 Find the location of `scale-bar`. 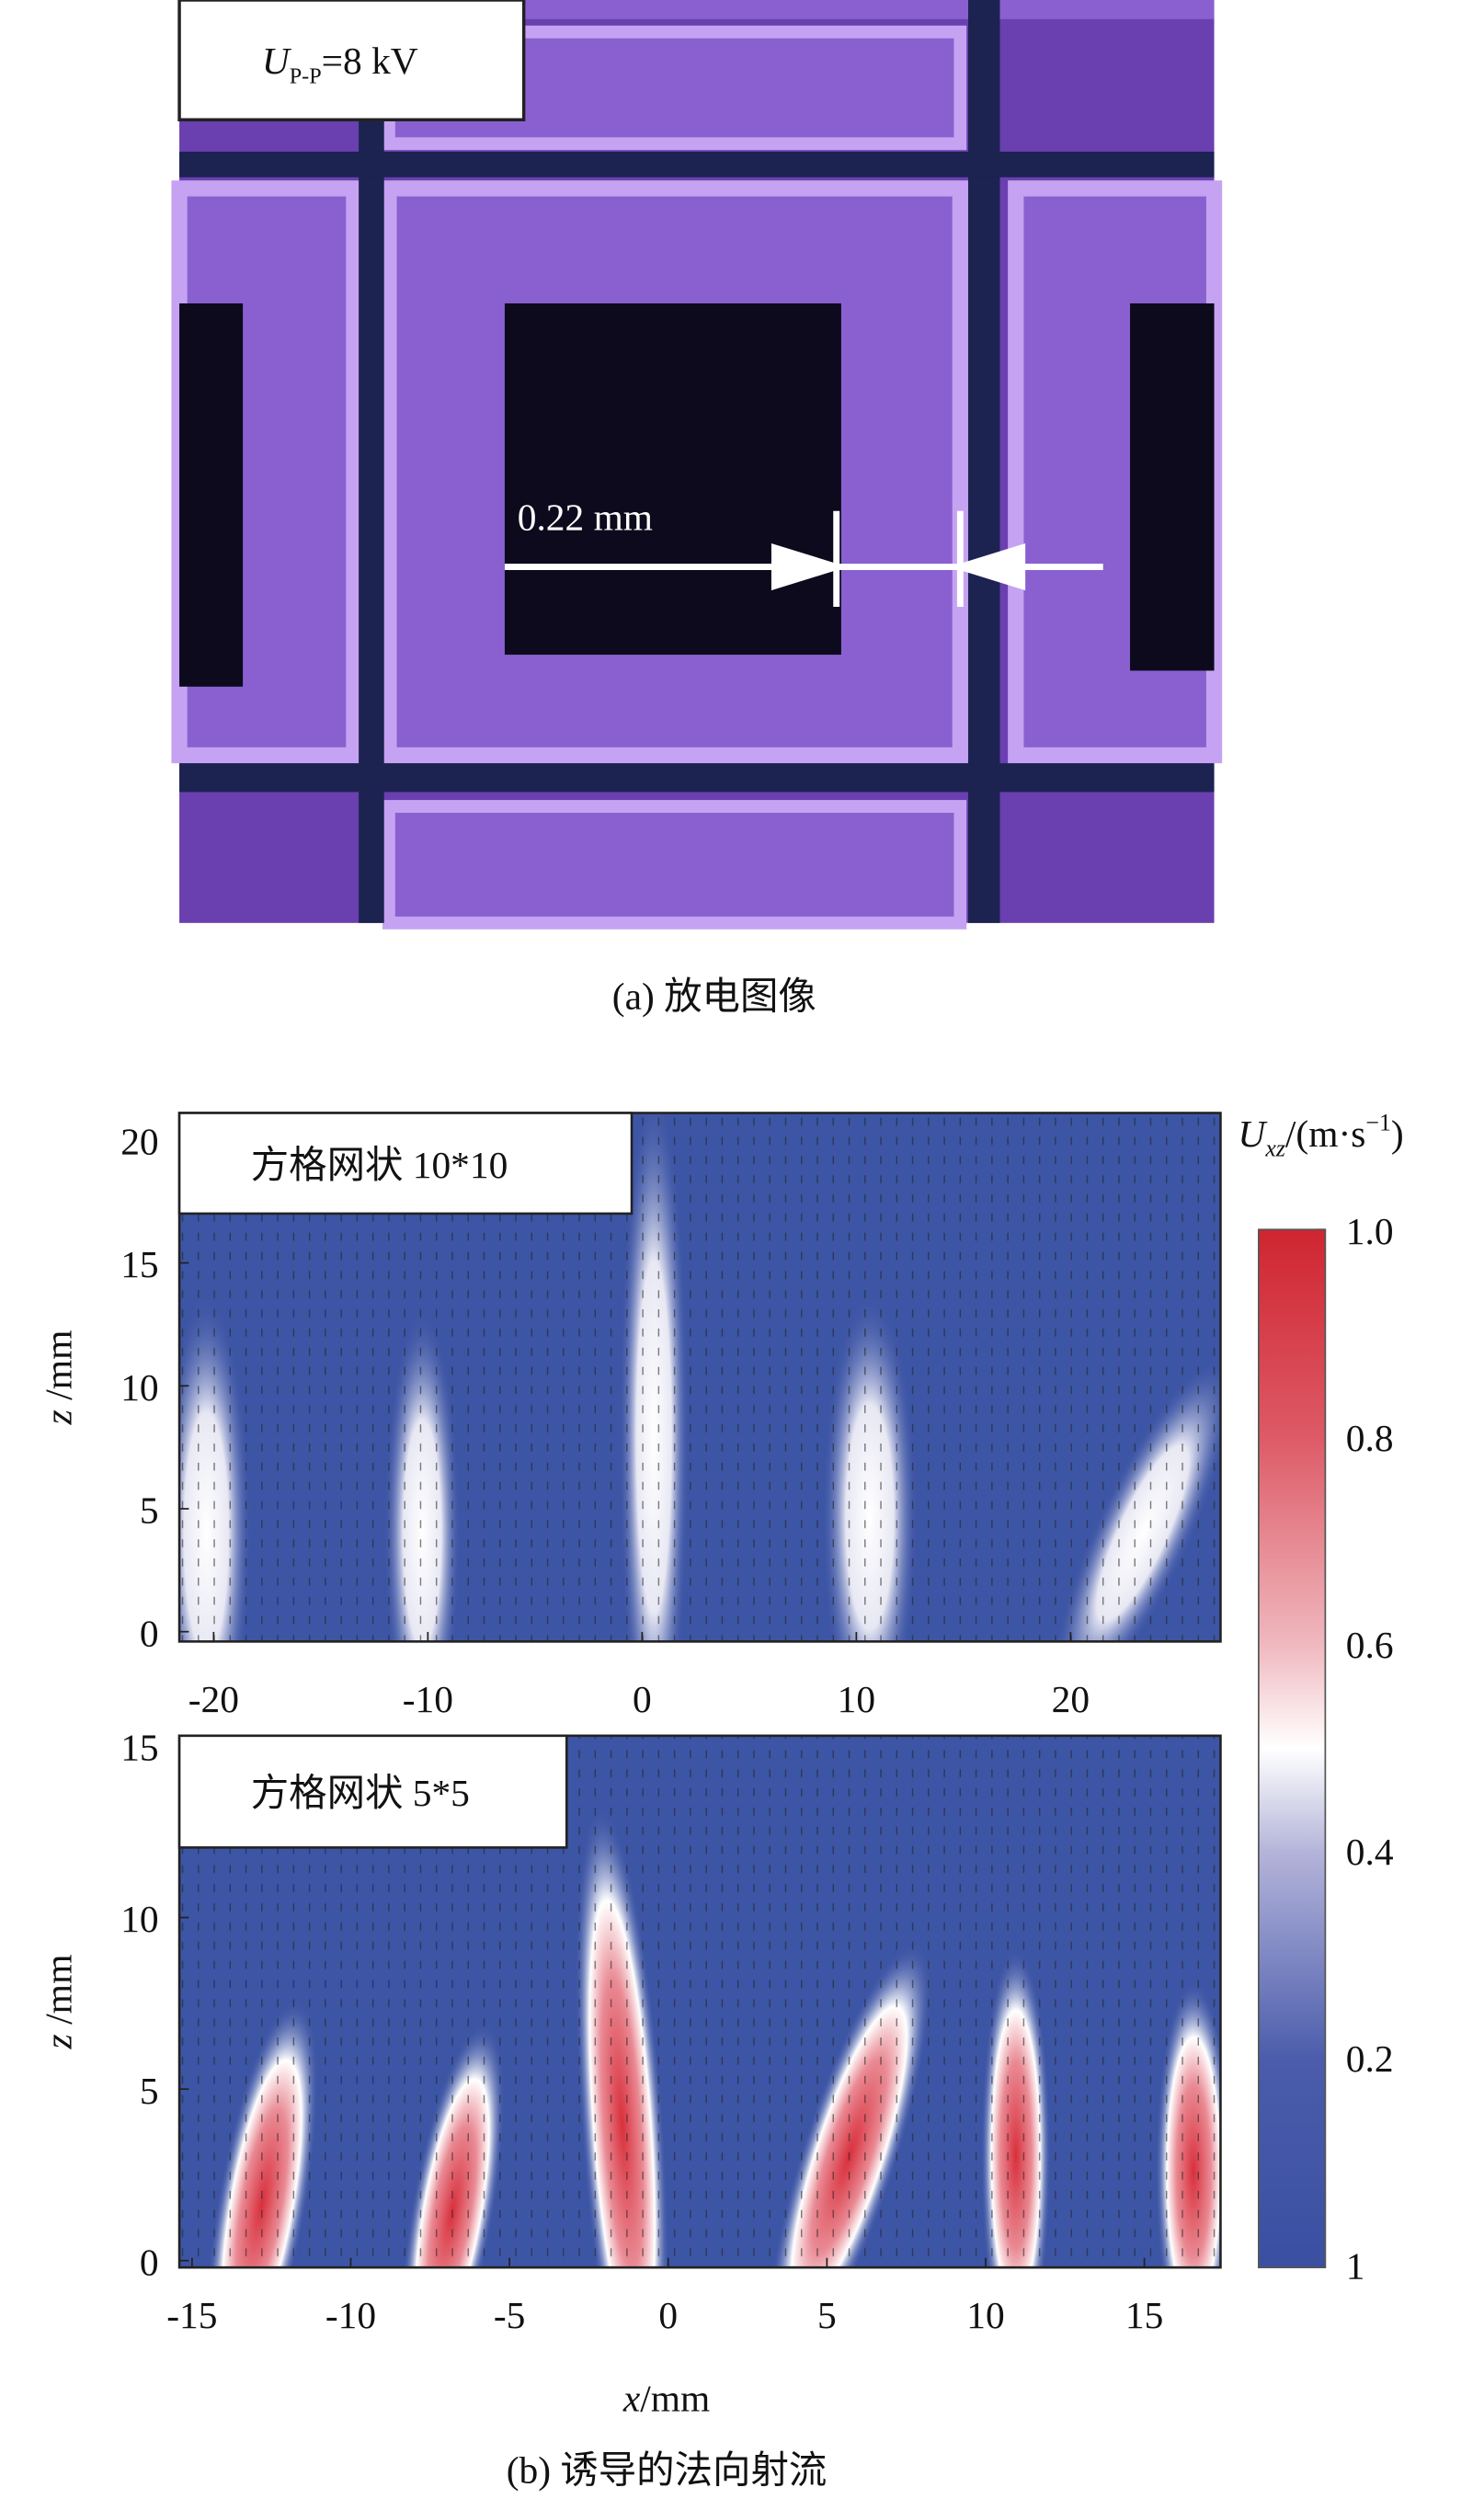

scale-bar is located at coordinates (804, 559).